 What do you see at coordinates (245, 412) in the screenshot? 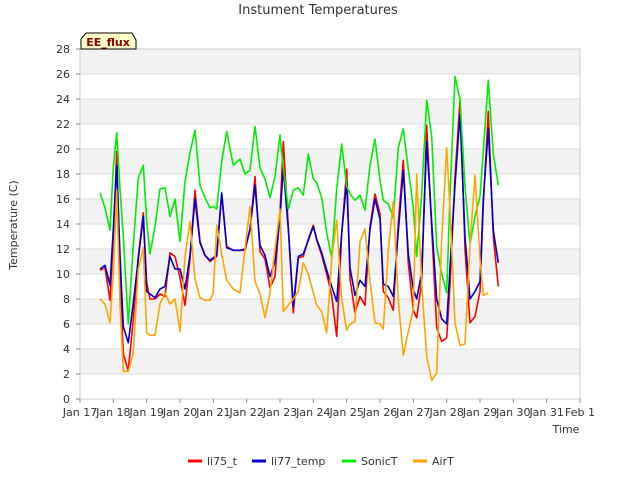
I see `x-tick-label: Jan 22` at bounding box center [245, 412].